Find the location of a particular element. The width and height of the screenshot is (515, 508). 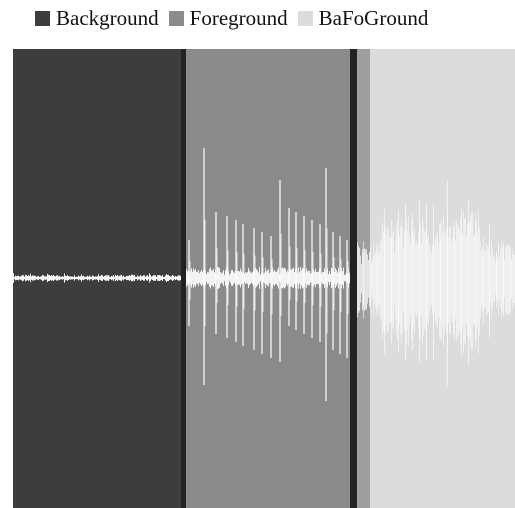

bafoground-swatch-icon is located at coordinates (305, 18).